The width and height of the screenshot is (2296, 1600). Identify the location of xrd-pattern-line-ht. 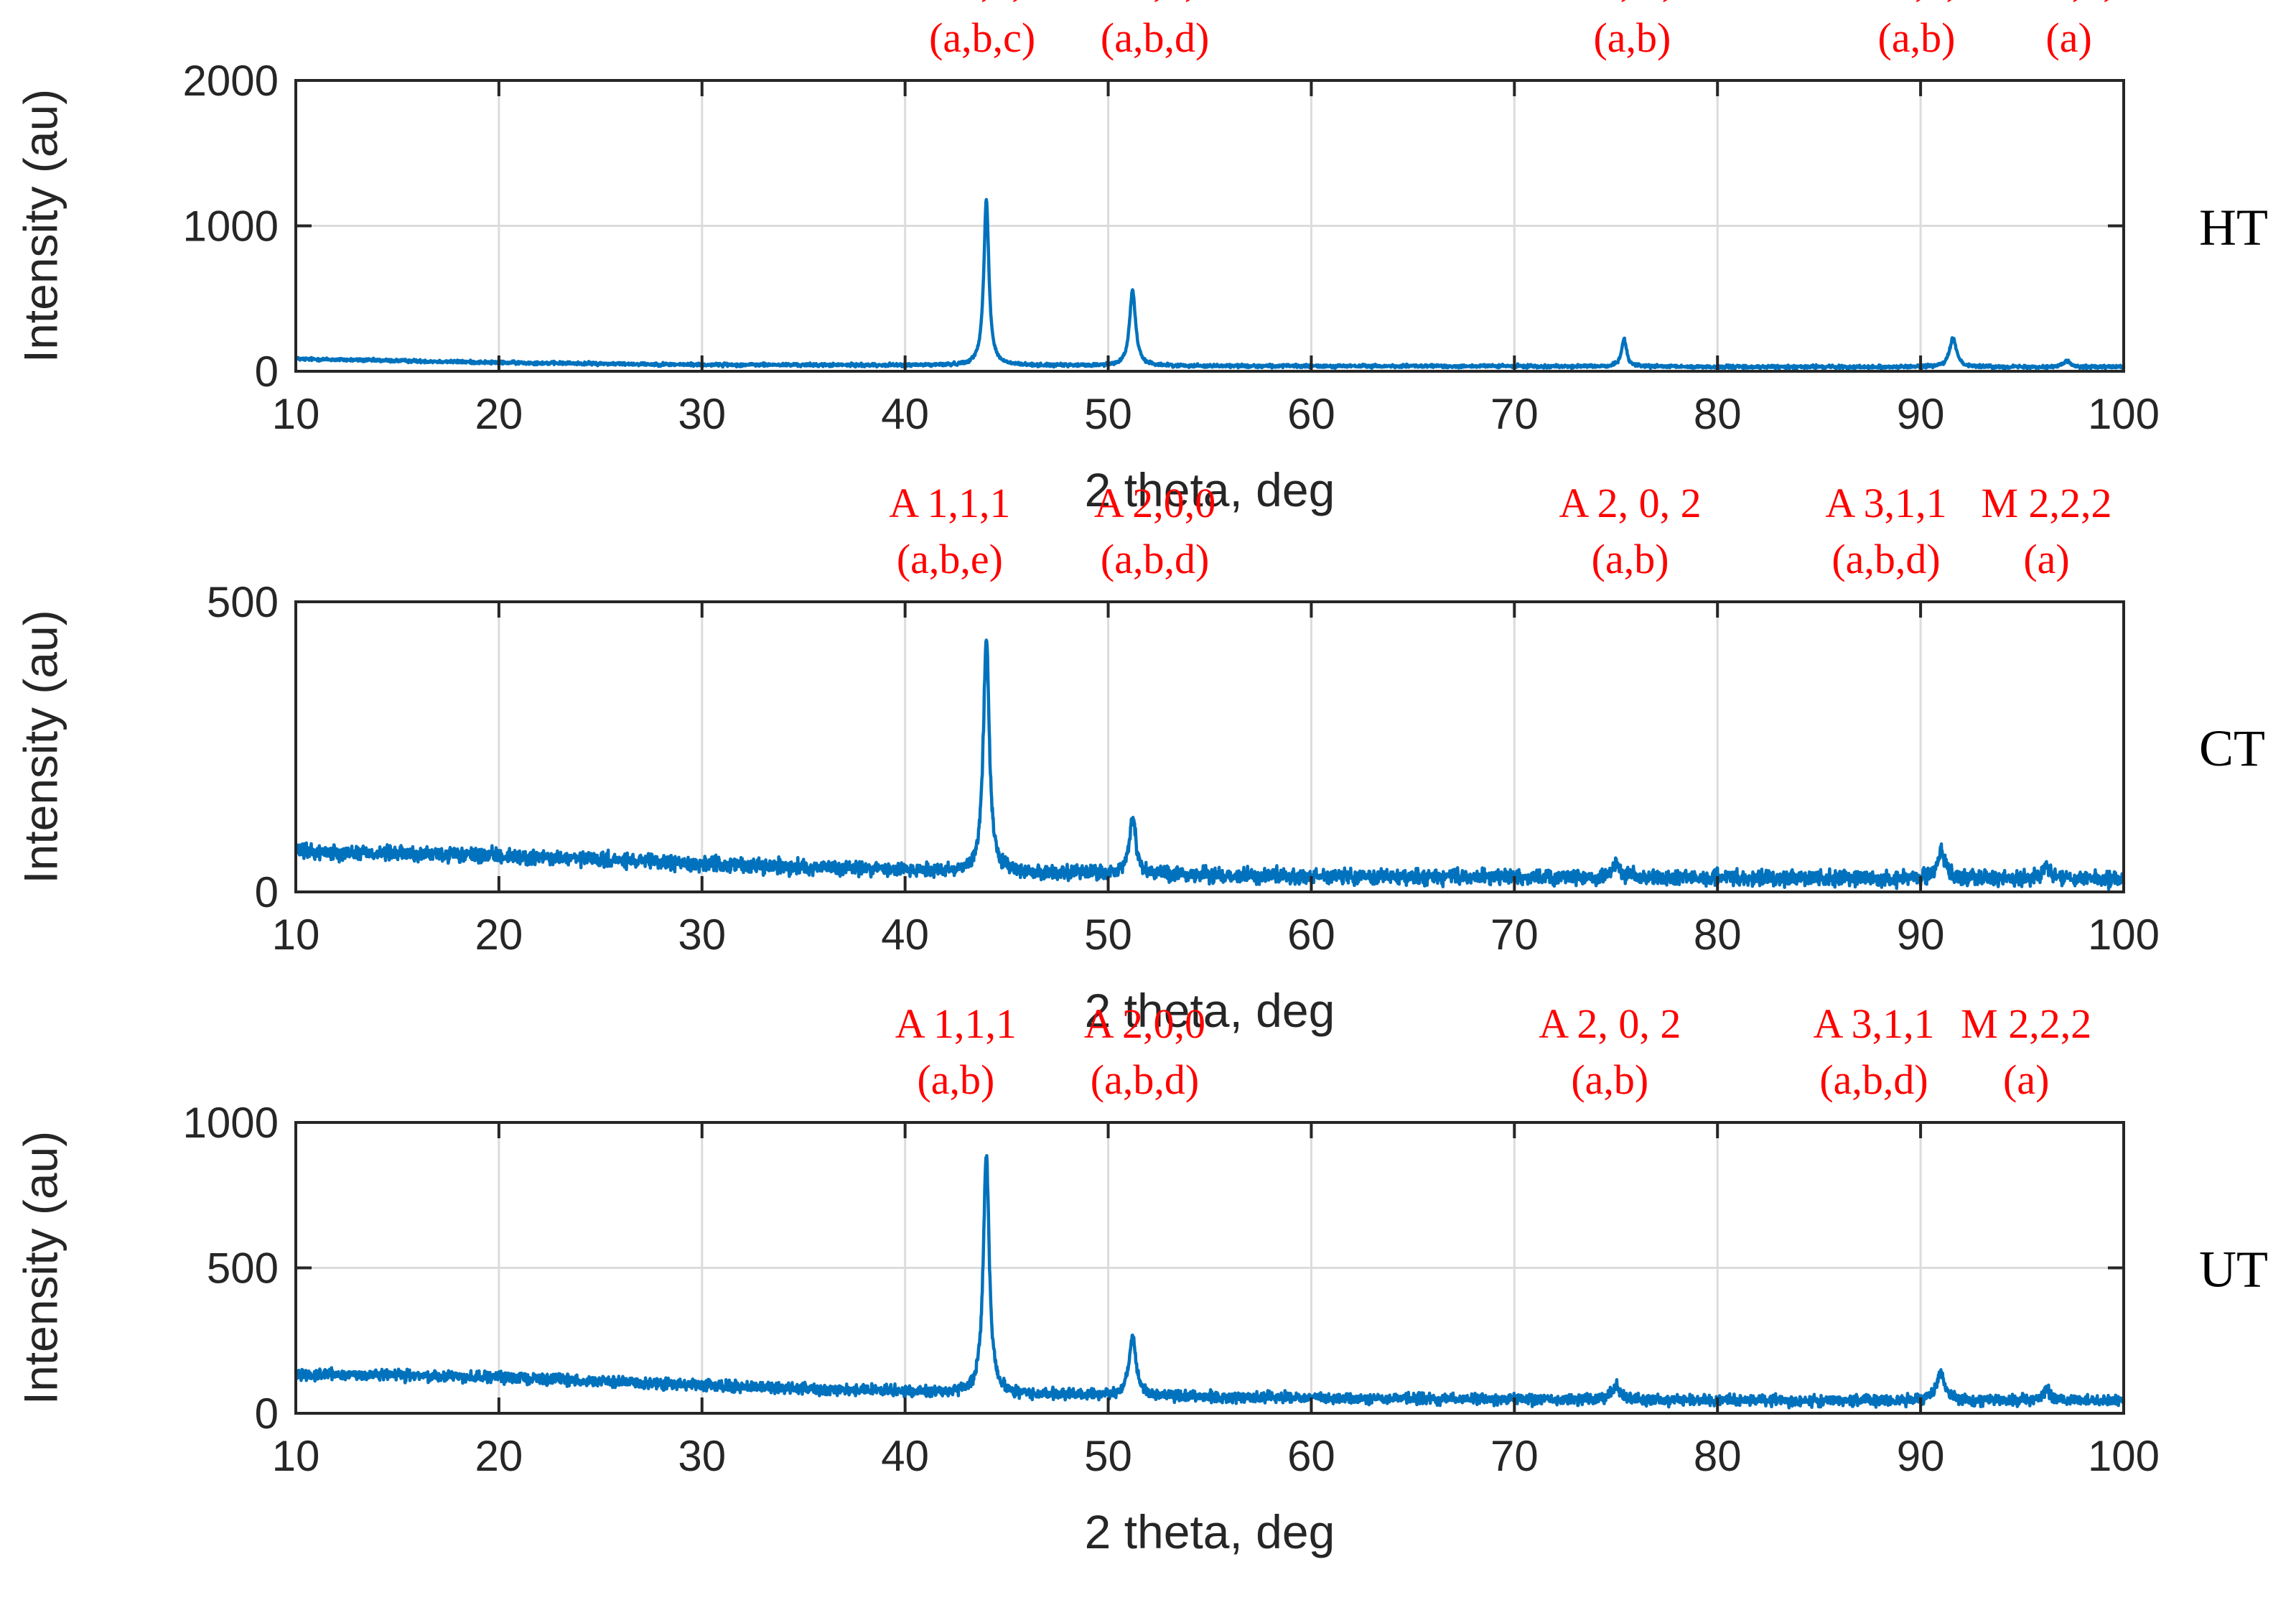
(1210, 284).